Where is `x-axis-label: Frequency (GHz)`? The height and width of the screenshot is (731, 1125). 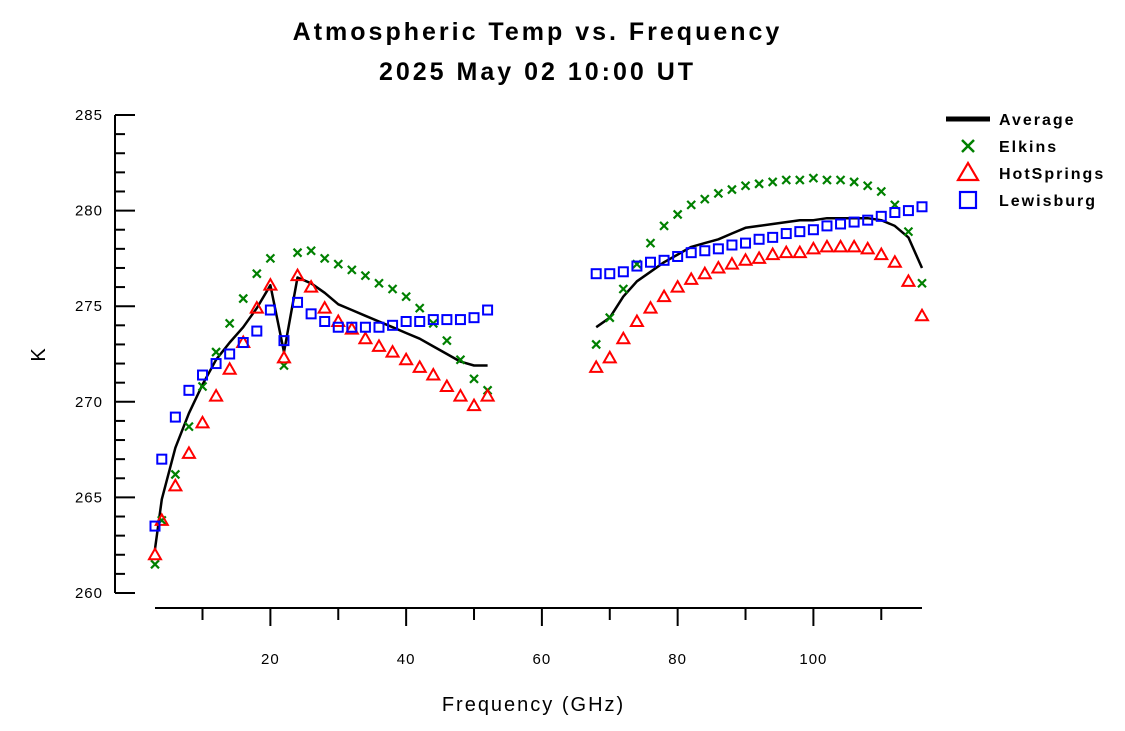
x-axis-label: Frequency (GHz) is located at coordinates (533, 705).